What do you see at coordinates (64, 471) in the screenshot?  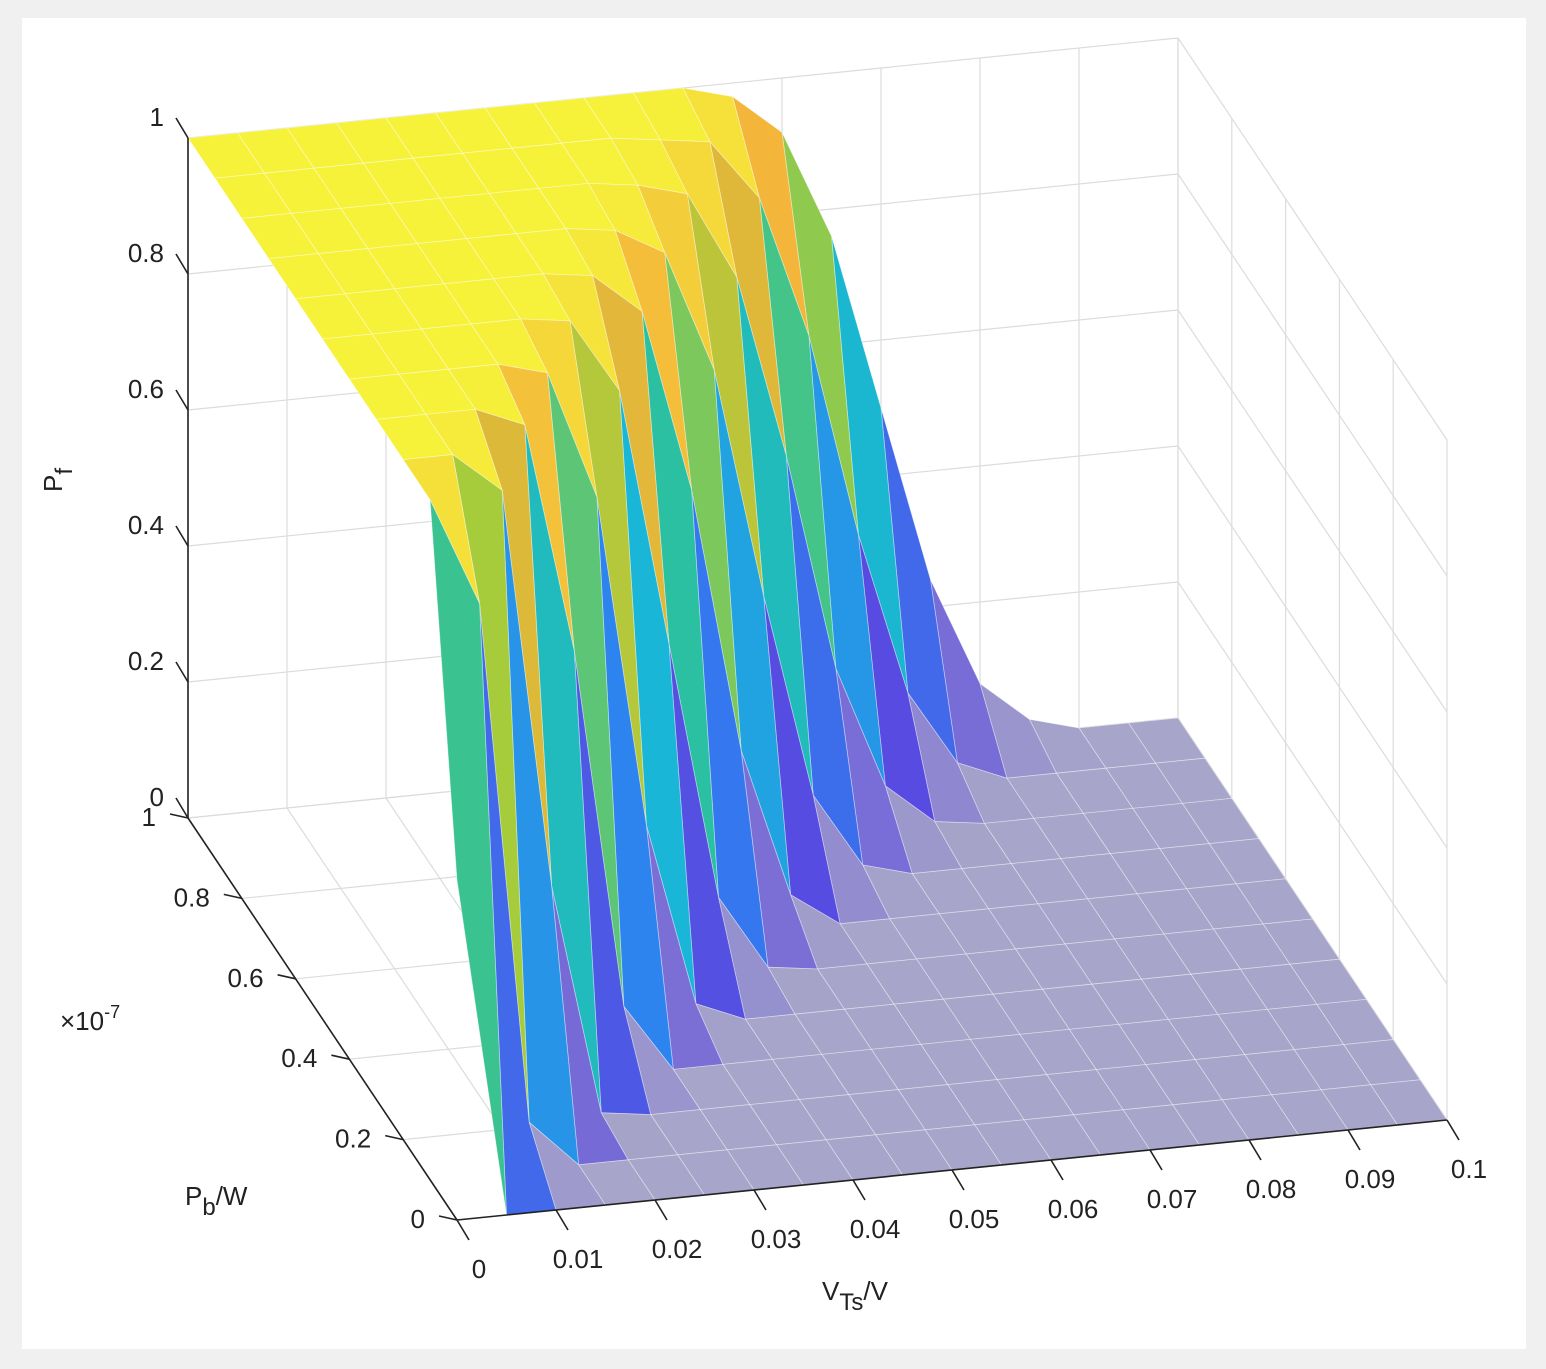 I see `z-label-sub: f` at bounding box center [64, 471].